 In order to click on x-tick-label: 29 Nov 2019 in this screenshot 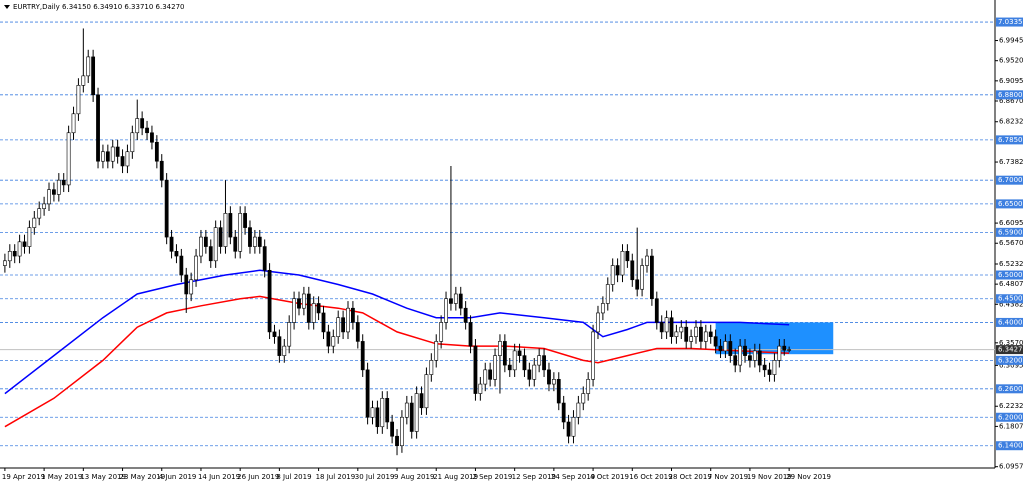, I will do `click(808, 477)`.